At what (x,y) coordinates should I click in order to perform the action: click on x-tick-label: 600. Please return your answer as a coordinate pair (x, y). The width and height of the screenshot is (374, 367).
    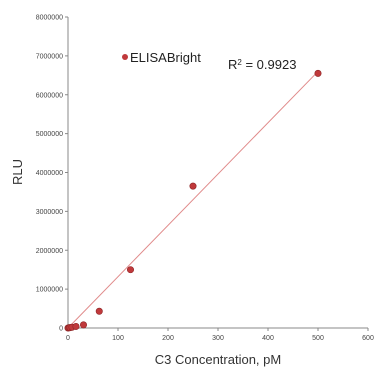
    Looking at the image, I should click on (368, 338).